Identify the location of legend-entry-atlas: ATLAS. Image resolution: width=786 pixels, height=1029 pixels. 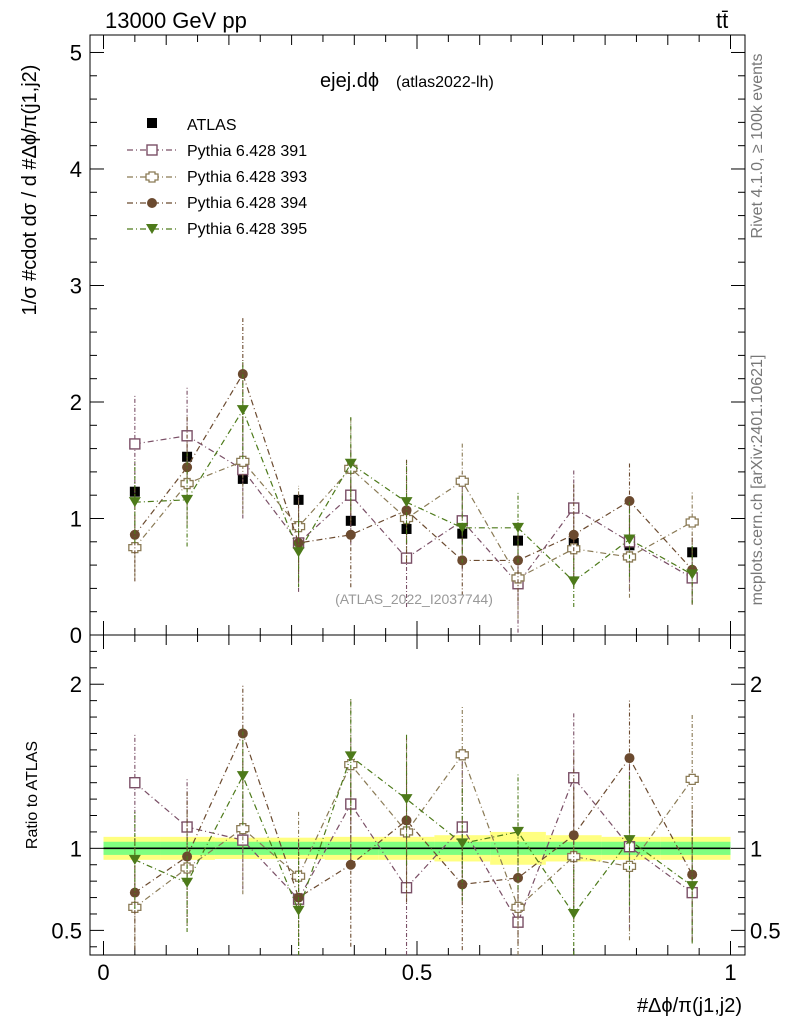
(192, 125).